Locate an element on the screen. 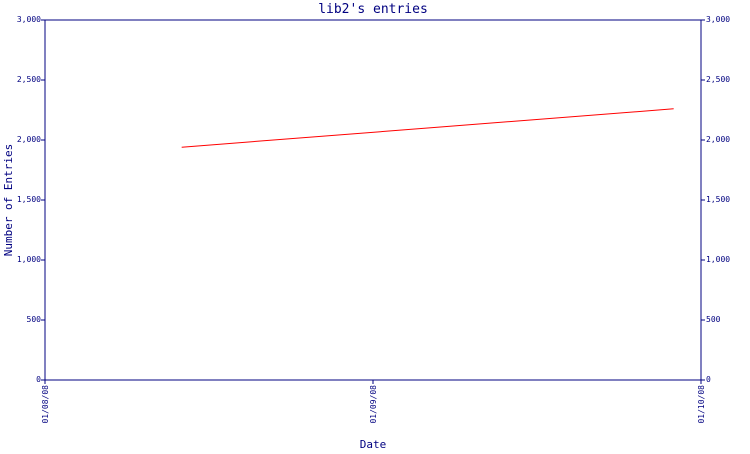 This screenshot has width=750, height=454. series-group is located at coordinates (427, 128).